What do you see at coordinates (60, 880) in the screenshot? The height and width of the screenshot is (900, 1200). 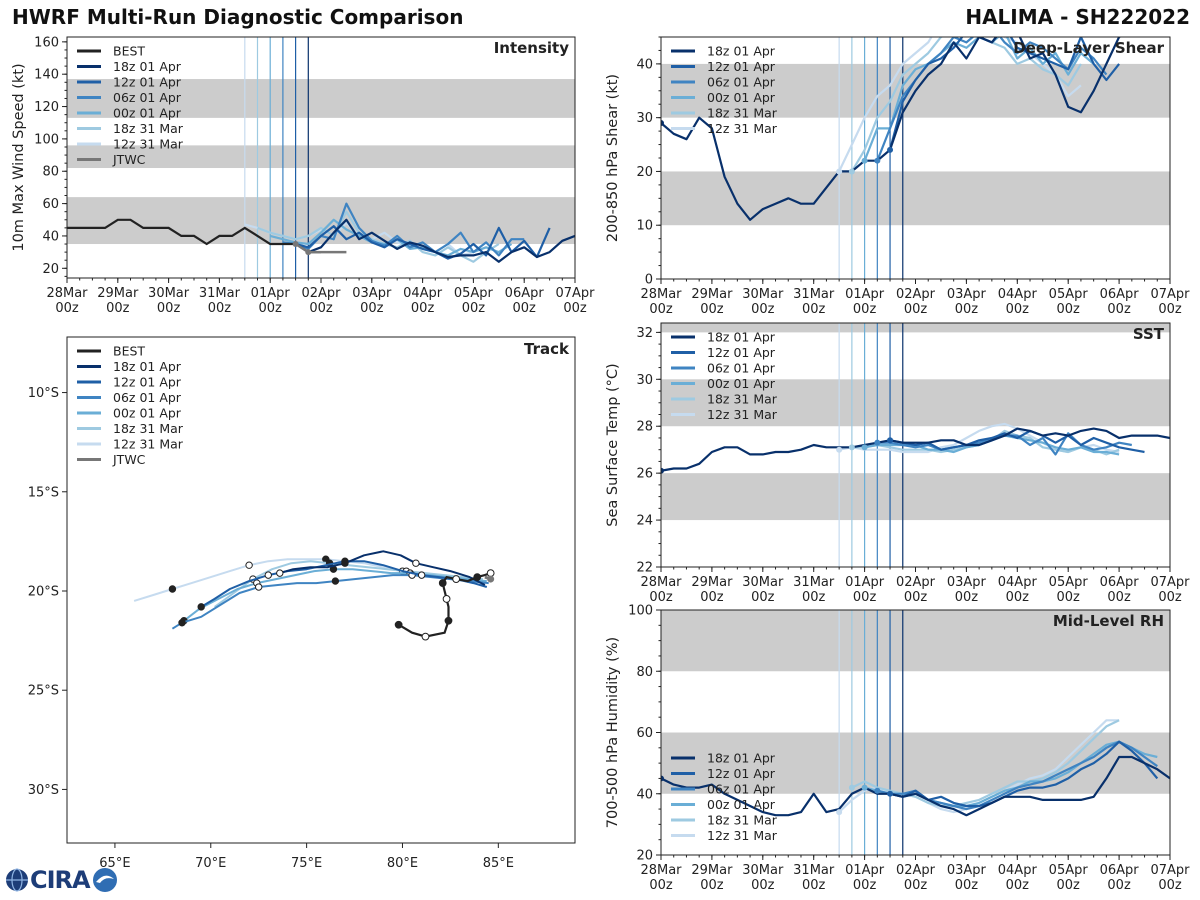 I see `logo-text: CIRA` at bounding box center [60, 880].